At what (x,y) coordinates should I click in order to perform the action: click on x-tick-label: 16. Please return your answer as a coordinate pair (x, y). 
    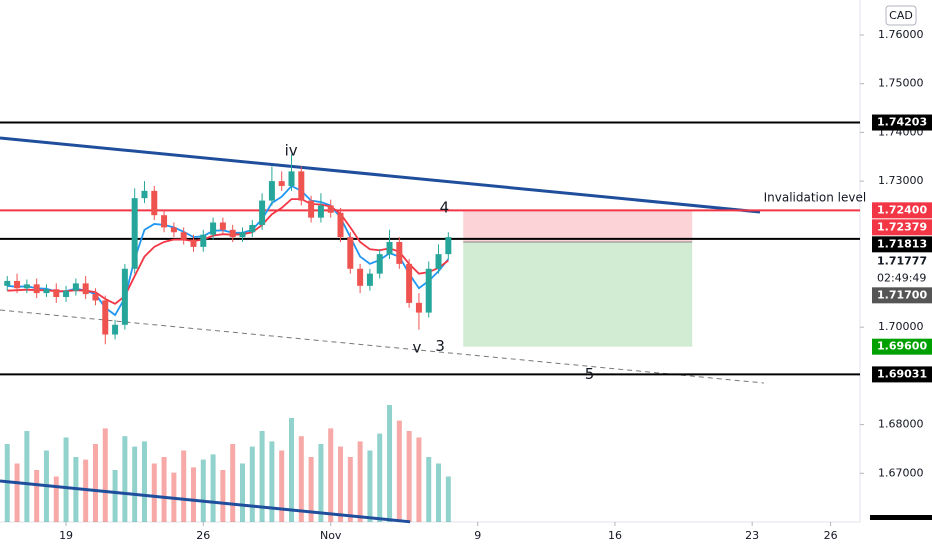
    Looking at the image, I should click on (615, 535).